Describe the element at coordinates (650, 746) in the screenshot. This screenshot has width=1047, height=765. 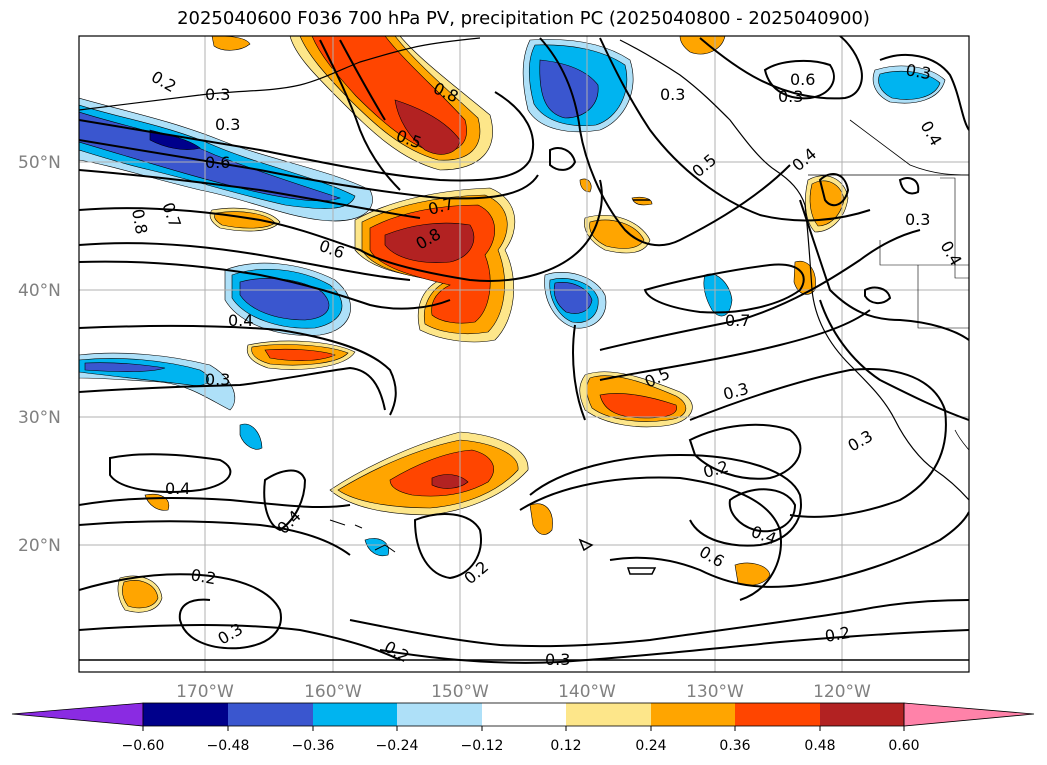
I see `colorbar-tick-label: 0.24` at that location.